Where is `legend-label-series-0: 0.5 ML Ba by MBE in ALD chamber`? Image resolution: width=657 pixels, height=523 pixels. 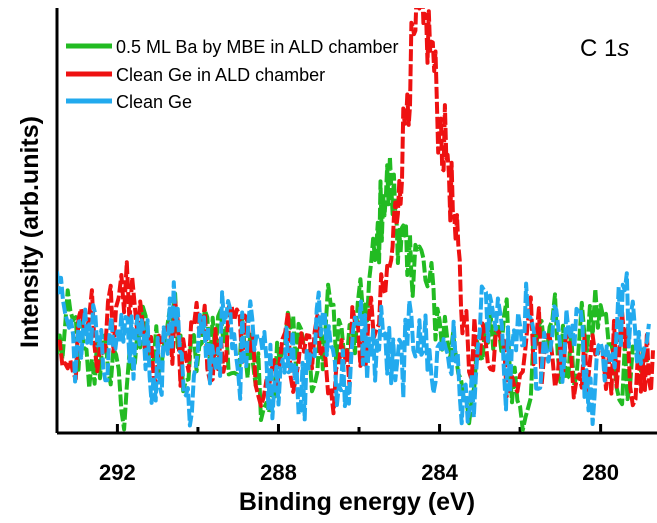 legend-label-series-0: 0.5 ML Ba by MBE in ALD chamber is located at coordinates (257, 47).